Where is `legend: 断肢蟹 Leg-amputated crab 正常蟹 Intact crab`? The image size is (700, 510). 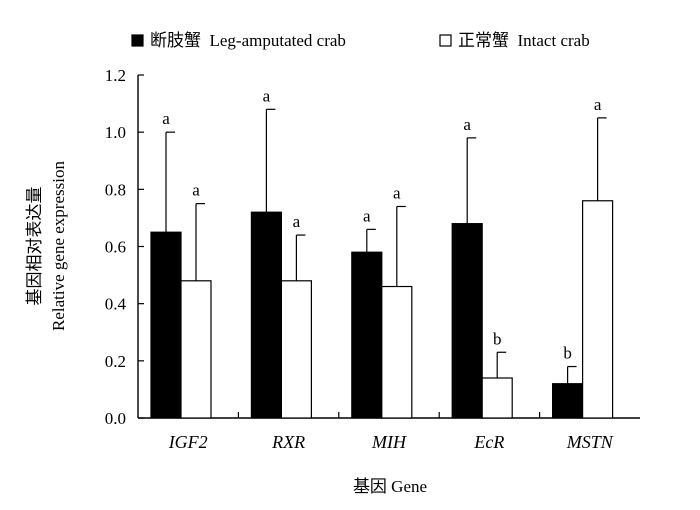 legend: 断肢蟹 Leg-amputated crab 正常蟹 Intact crab is located at coordinates (360, 40).